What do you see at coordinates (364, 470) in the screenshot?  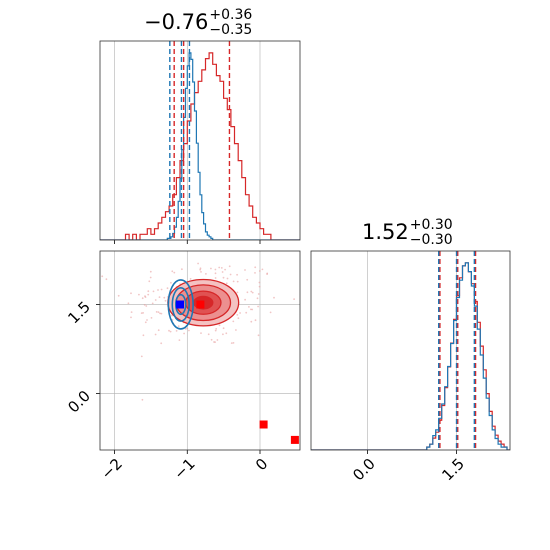 I see `tick-label-x-p1-0: 0.0` at bounding box center [364, 470].